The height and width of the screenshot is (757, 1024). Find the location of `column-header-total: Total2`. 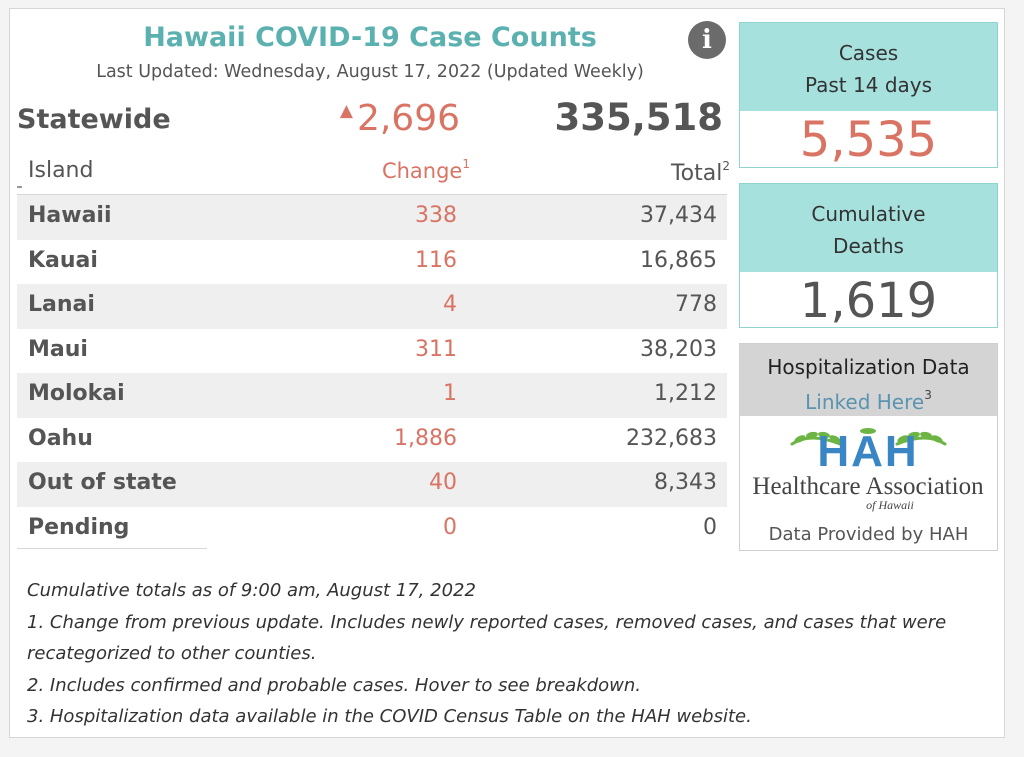

column-header-total: Total2 is located at coordinates (665, 172).